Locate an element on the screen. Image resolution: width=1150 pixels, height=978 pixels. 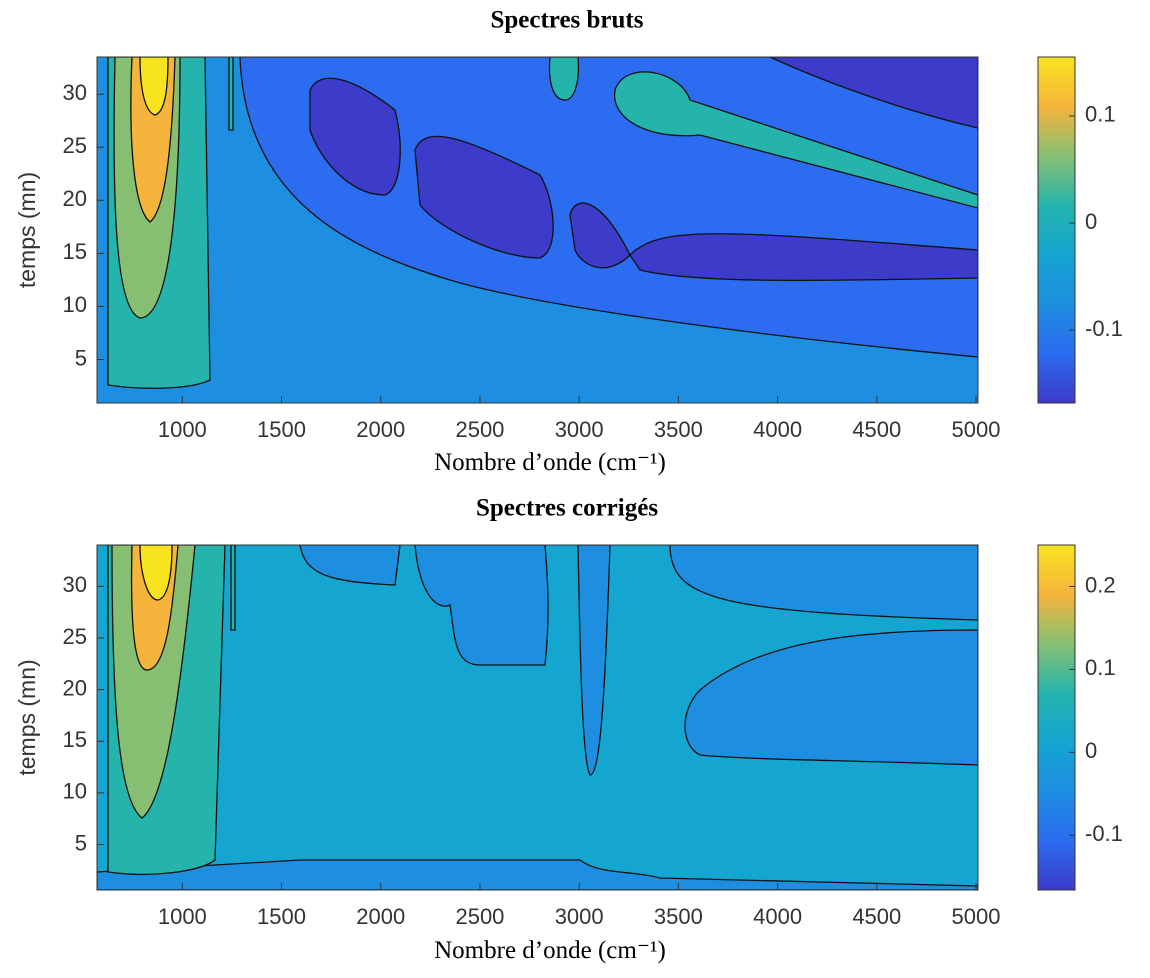
colorbar-tick-label: 0.2 is located at coordinates (1100, 584).